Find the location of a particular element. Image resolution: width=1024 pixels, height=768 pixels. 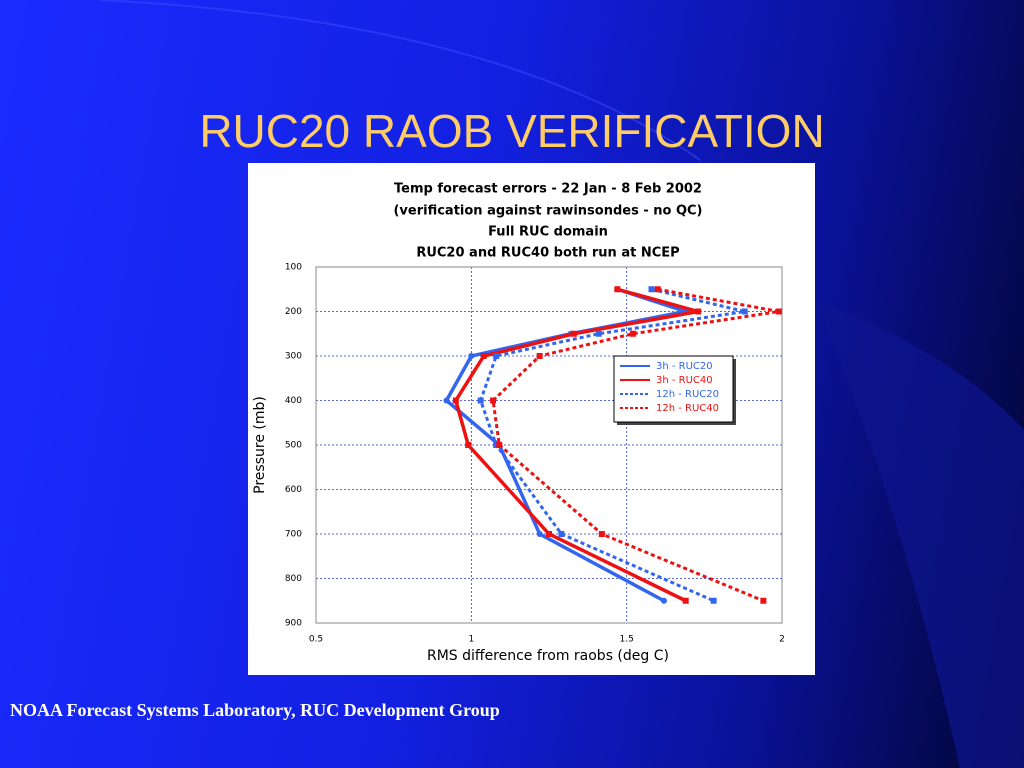

y-tick-label: 300 is located at coordinates (293, 357).